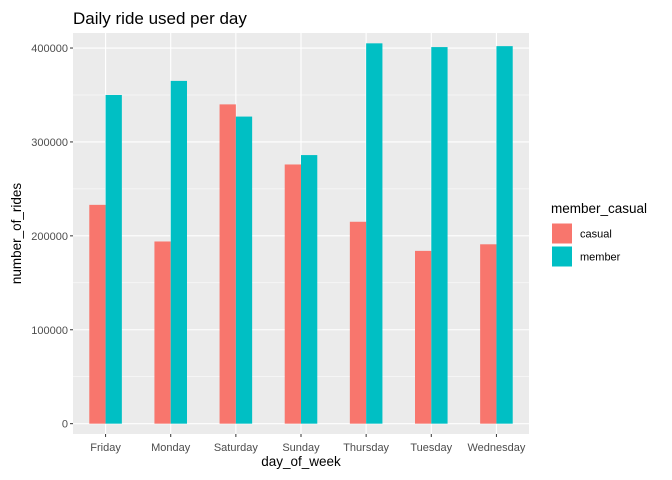 This screenshot has height=480, width=672. What do you see at coordinates (162, 332) in the screenshot?
I see `bar-casual-monday` at bounding box center [162, 332].